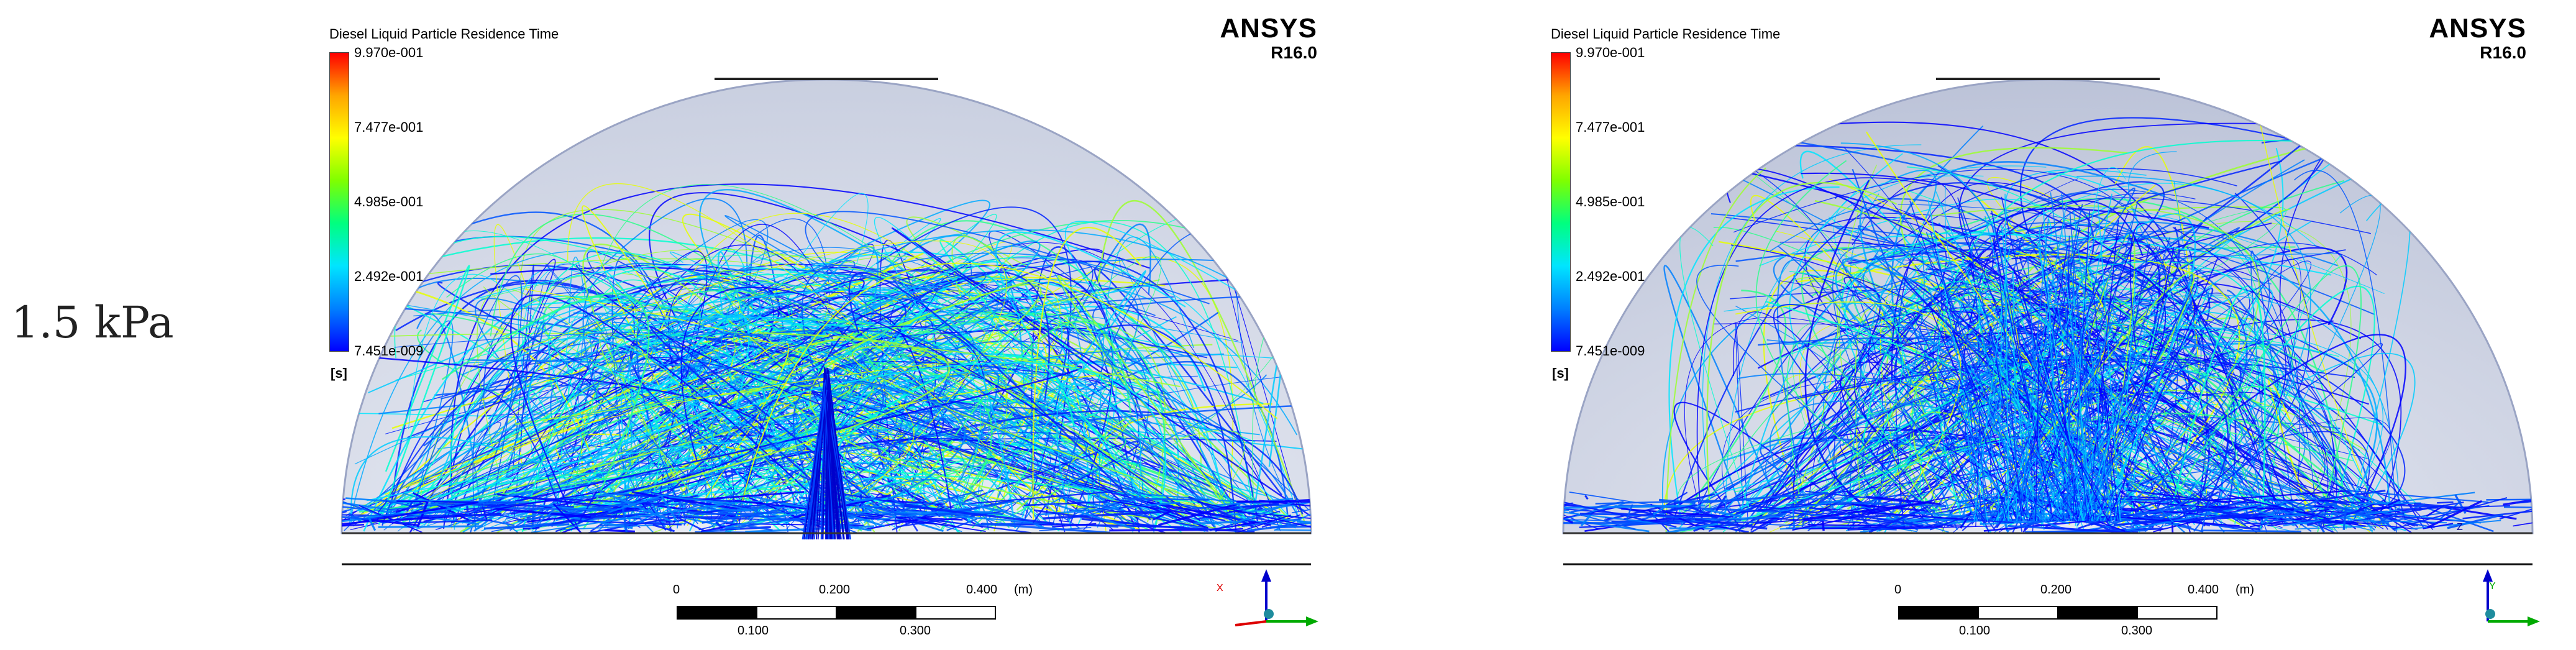 The height and width of the screenshot is (650, 2576). What do you see at coordinates (2460, 527) in the screenshot?
I see `axis-label-vertical: Z` at bounding box center [2460, 527].